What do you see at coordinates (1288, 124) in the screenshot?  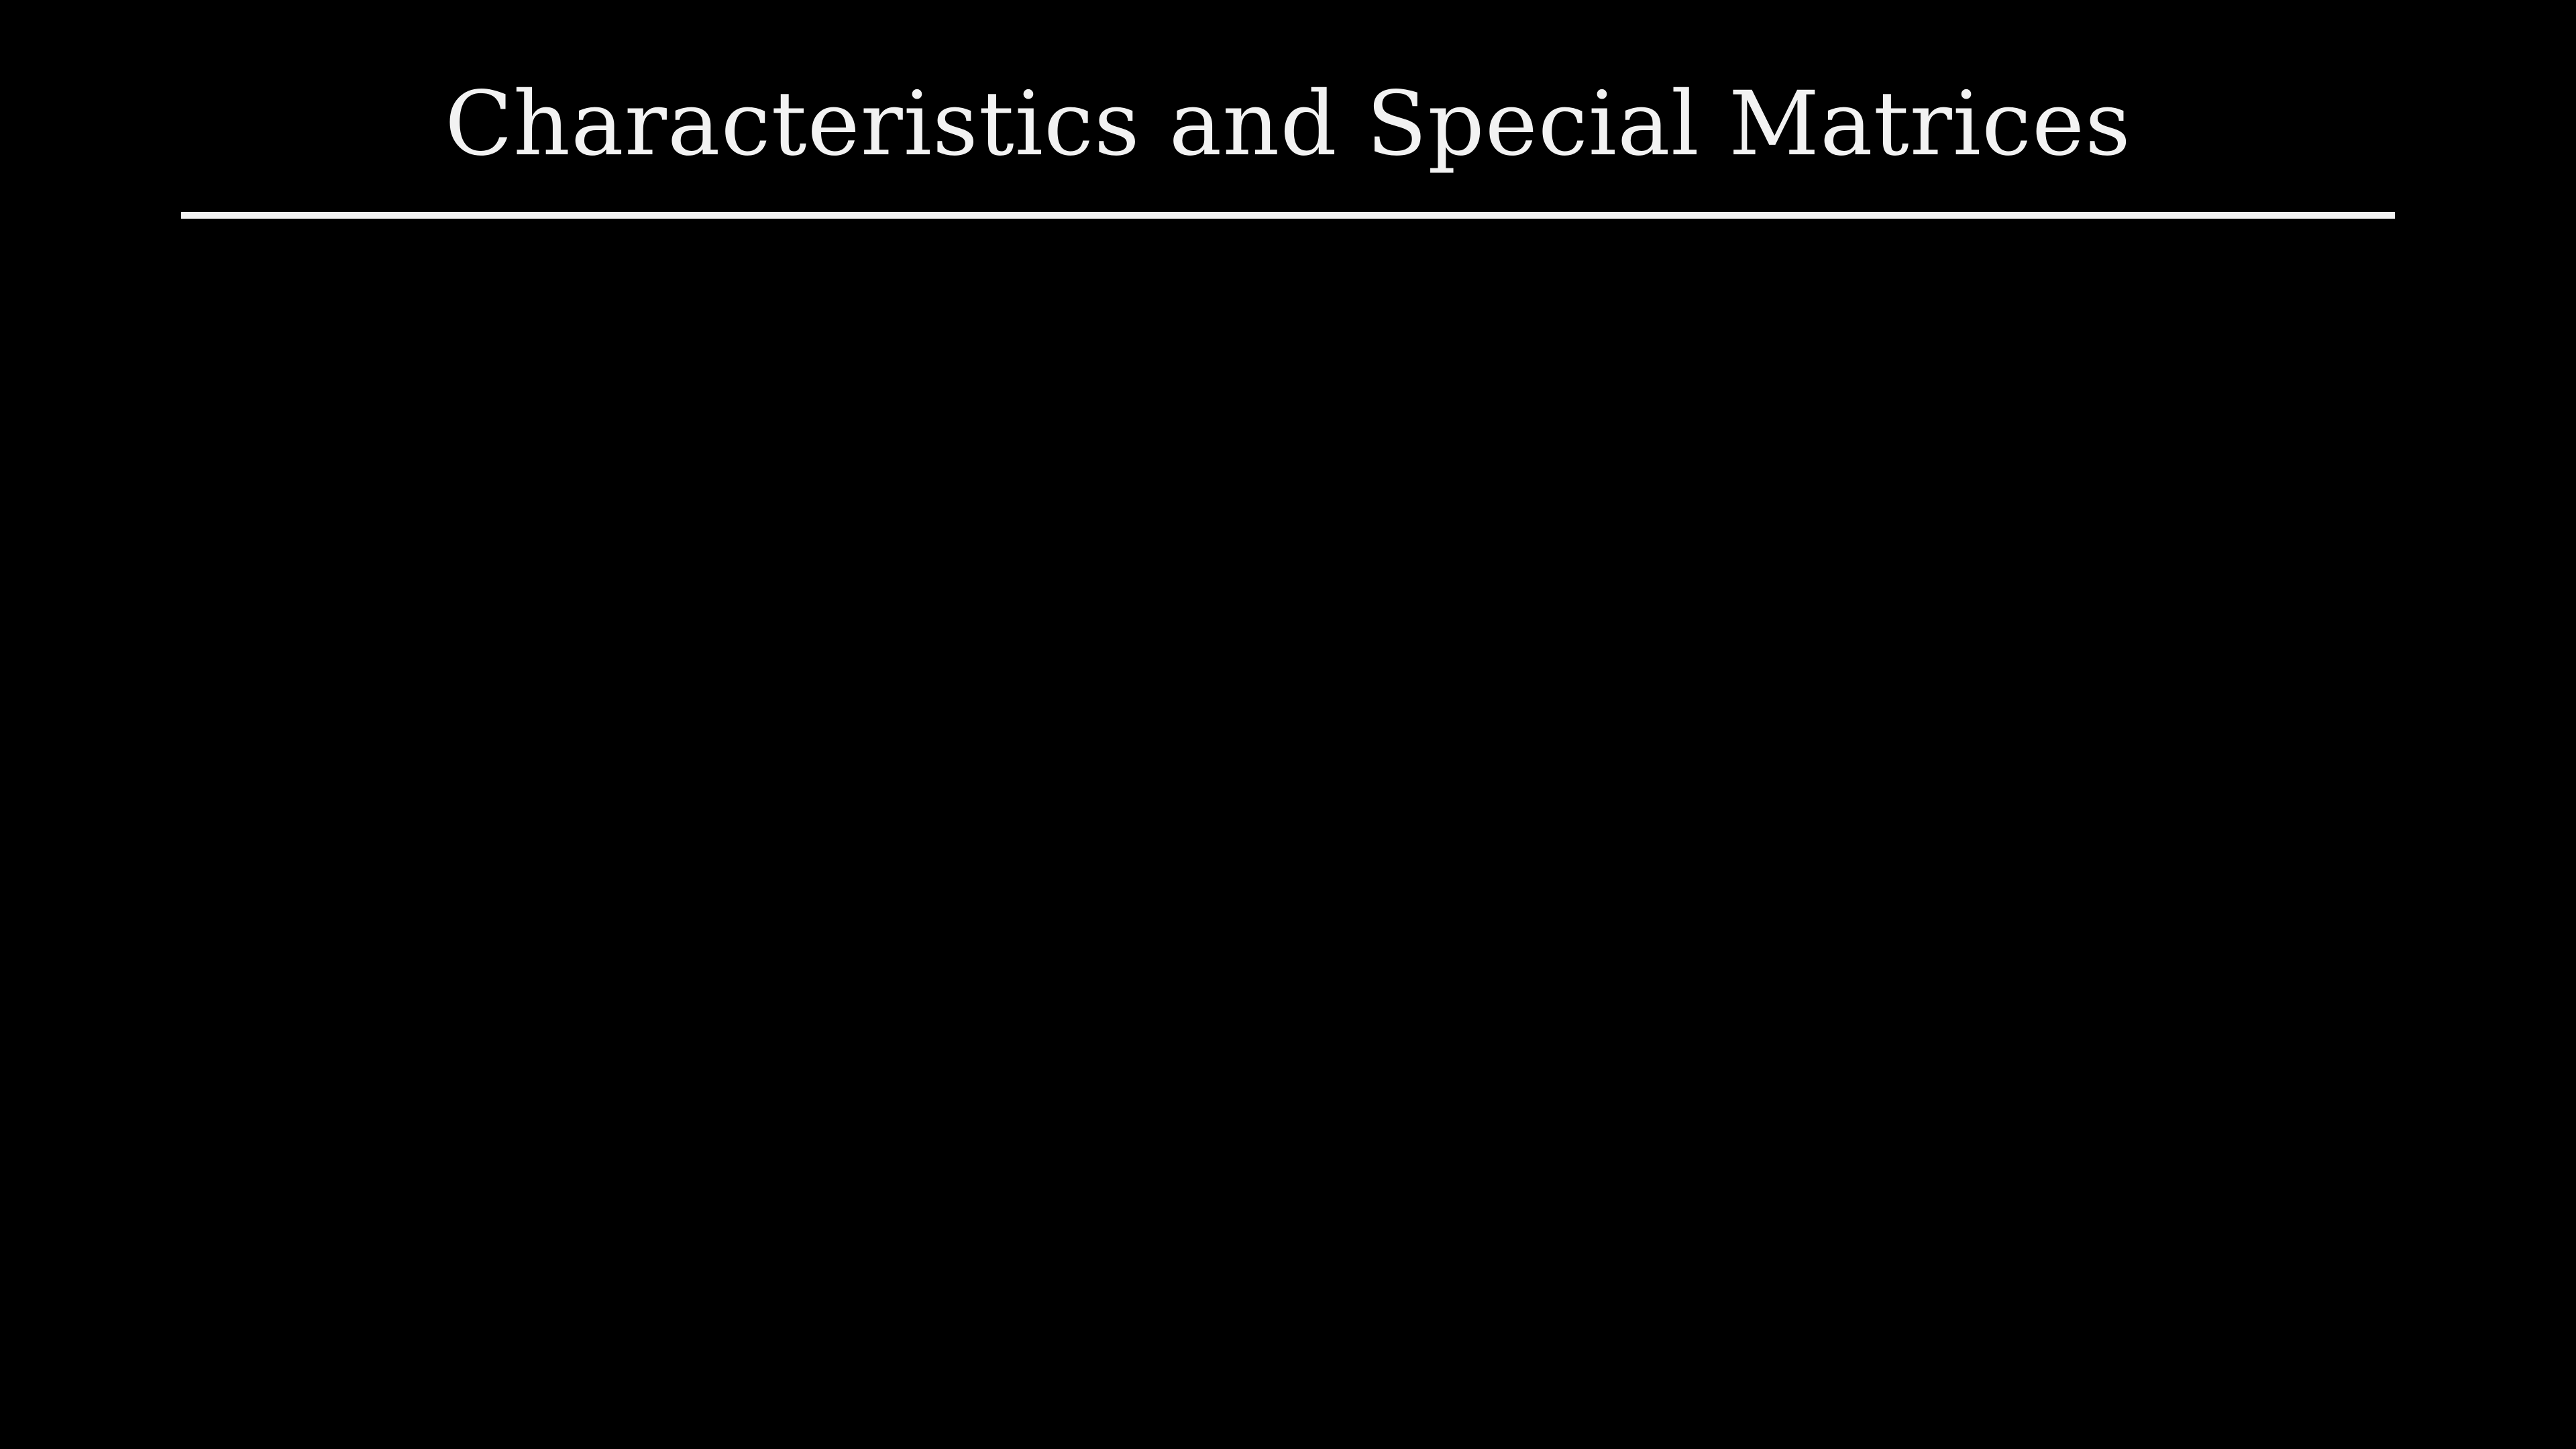 I see `slide-title: Characteristics and Special Matrices` at bounding box center [1288, 124].